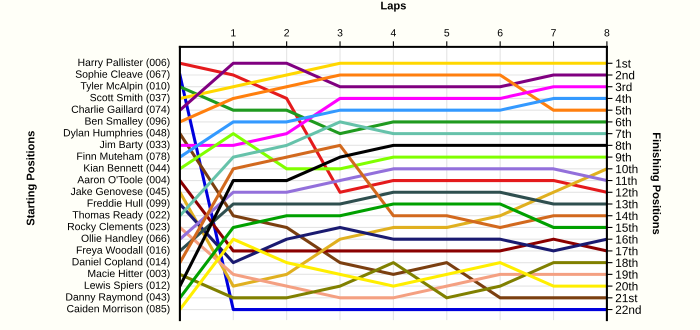 The image size is (700, 330). I want to click on x-tick-label: 6, so click(500, 32).